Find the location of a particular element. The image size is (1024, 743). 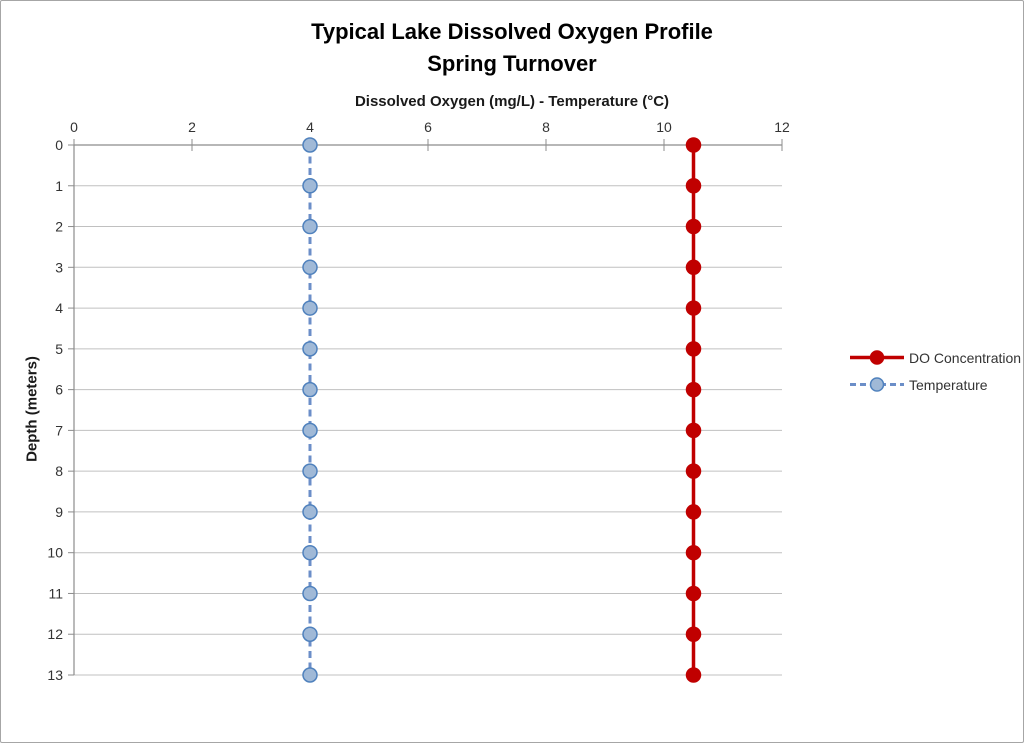

x-tick-label-0: 0 is located at coordinates (74, 127).